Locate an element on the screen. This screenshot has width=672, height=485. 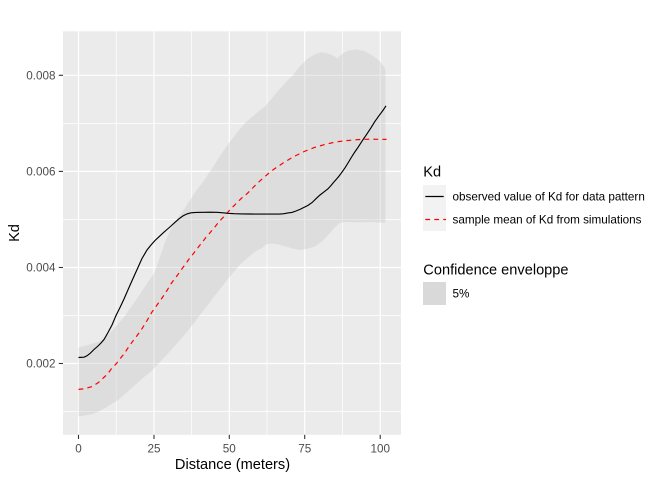
svg-text: Distance (meters) is located at coordinates (232, 465).